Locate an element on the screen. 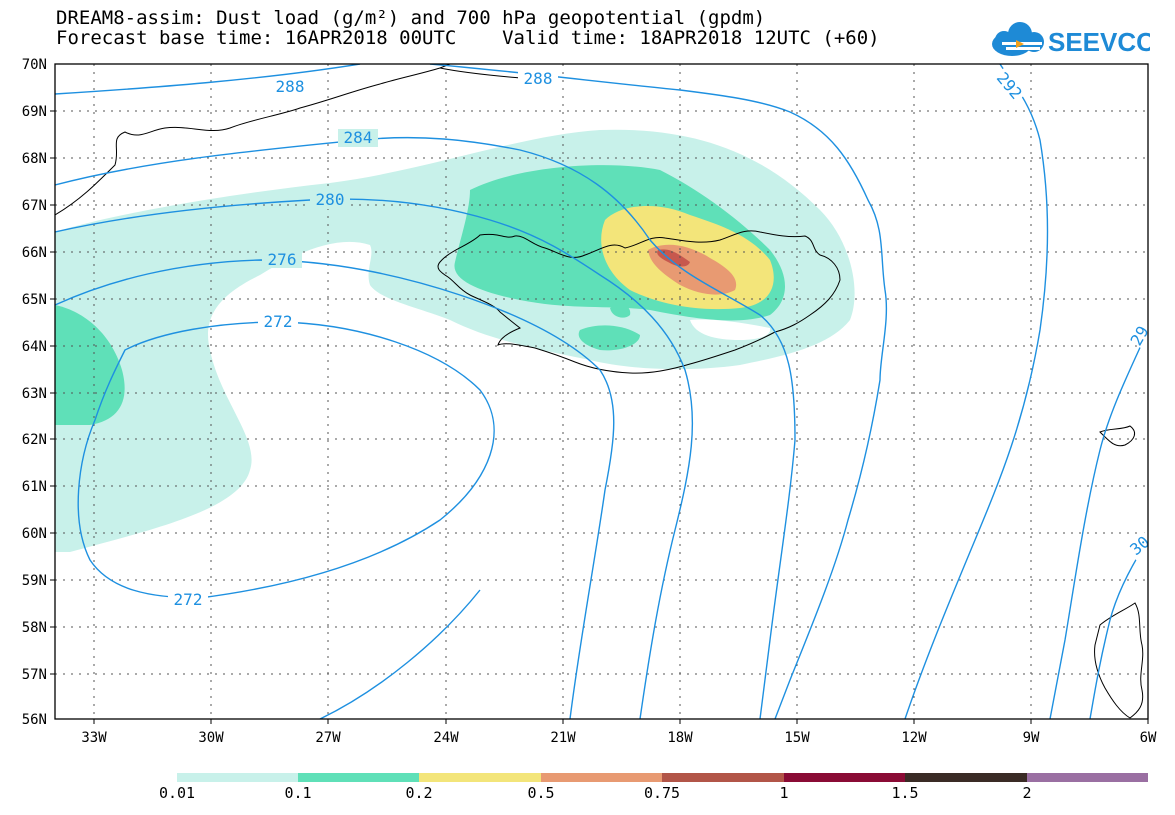  lat-label: 68N is located at coordinates (34, 159).